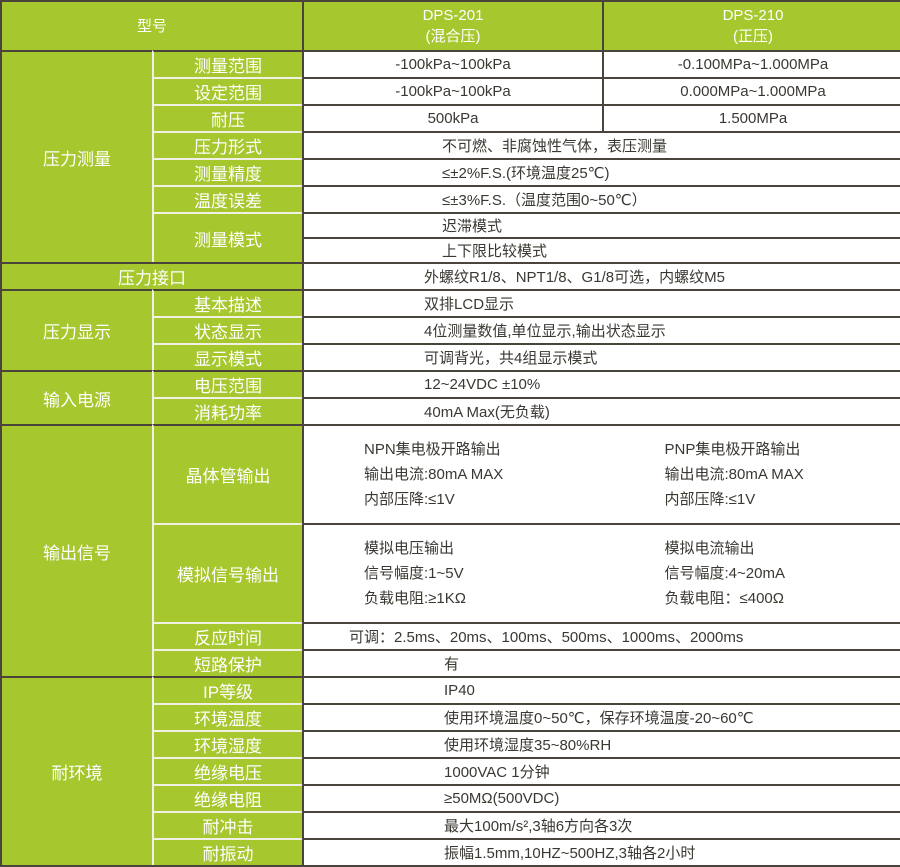 This screenshot has width=900, height=867. Describe the element at coordinates (751, 117) in the screenshot. I see `value-proof-pressure-dps210: 1.500MPa` at that location.